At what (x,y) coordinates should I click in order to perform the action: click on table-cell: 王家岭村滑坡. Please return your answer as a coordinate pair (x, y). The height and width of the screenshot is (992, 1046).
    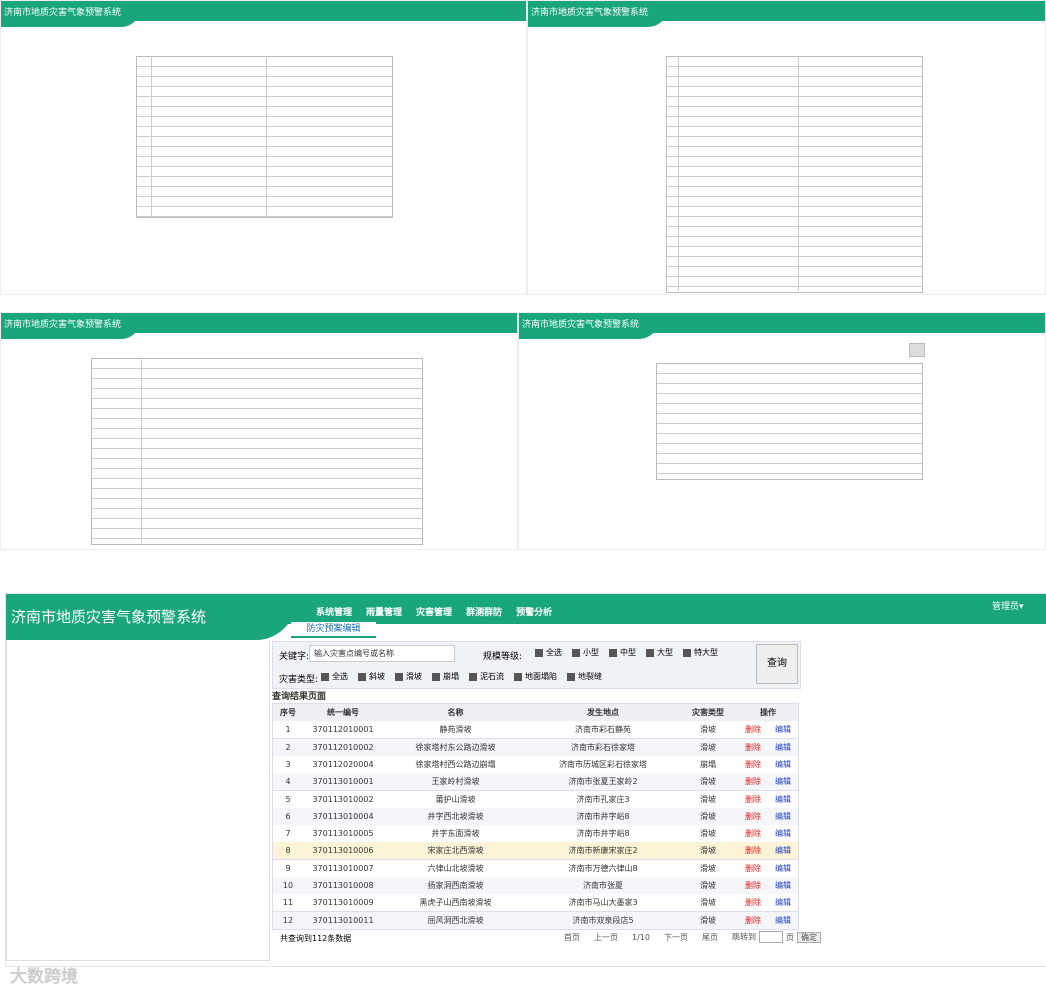
    Looking at the image, I should click on (455, 782).